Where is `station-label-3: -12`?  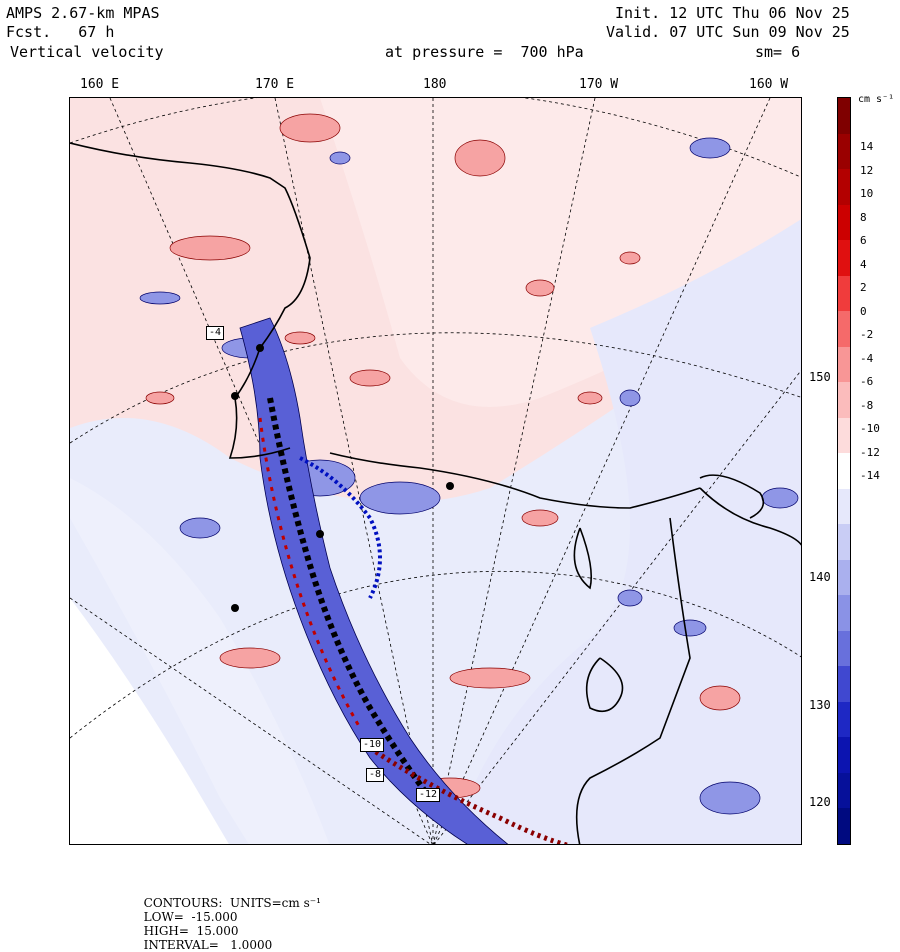 station-label-3: -12 is located at coordinates (428, 795).